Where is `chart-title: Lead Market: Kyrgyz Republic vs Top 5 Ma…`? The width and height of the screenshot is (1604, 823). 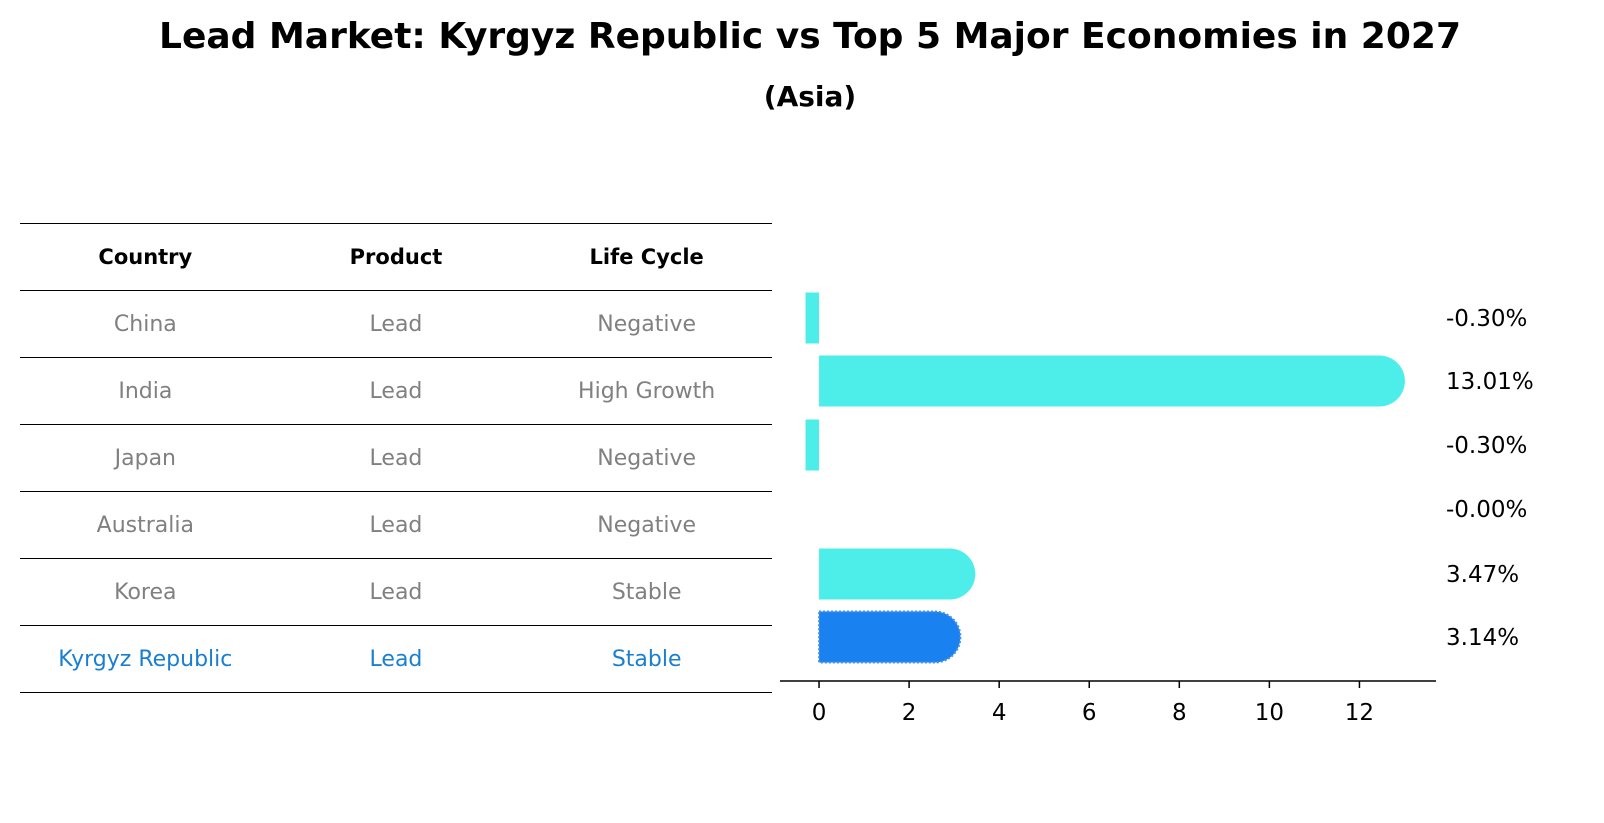 chart-title: Lead Market: Kyrgyz Republic vs Top 5 Ma… is located at coordinates (810, 36).